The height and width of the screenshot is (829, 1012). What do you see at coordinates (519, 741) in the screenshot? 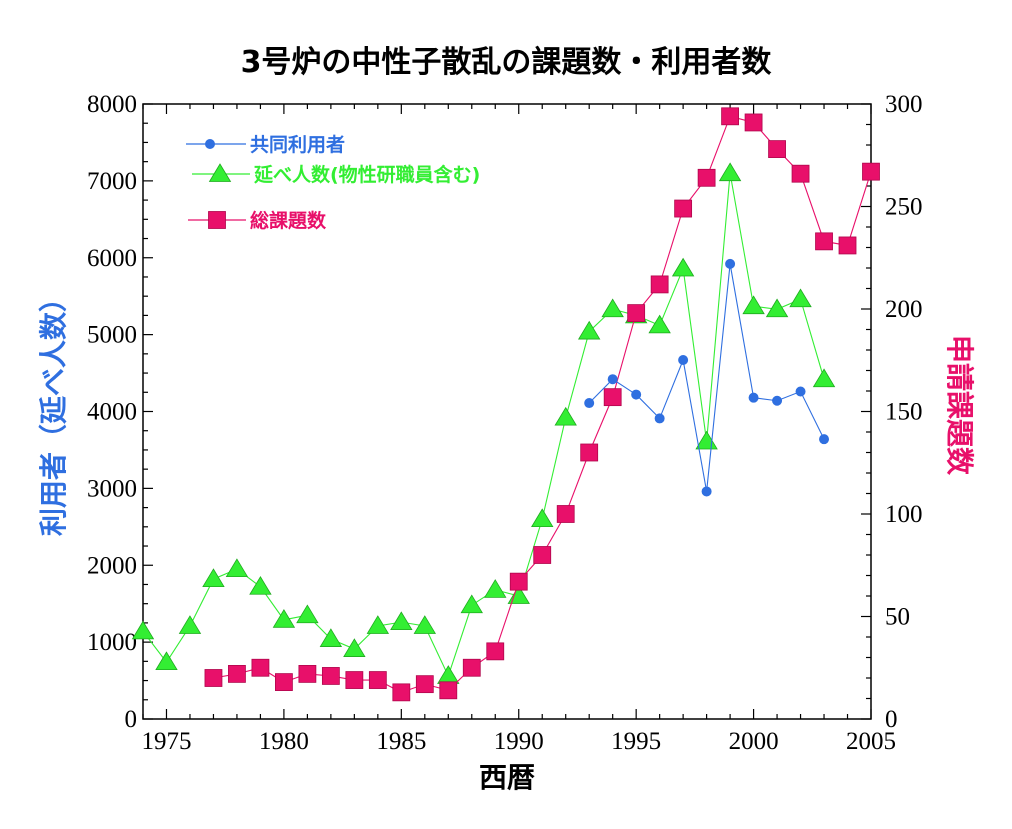
I see `x-tick-label: 1990` at bounding box center [519, 741].